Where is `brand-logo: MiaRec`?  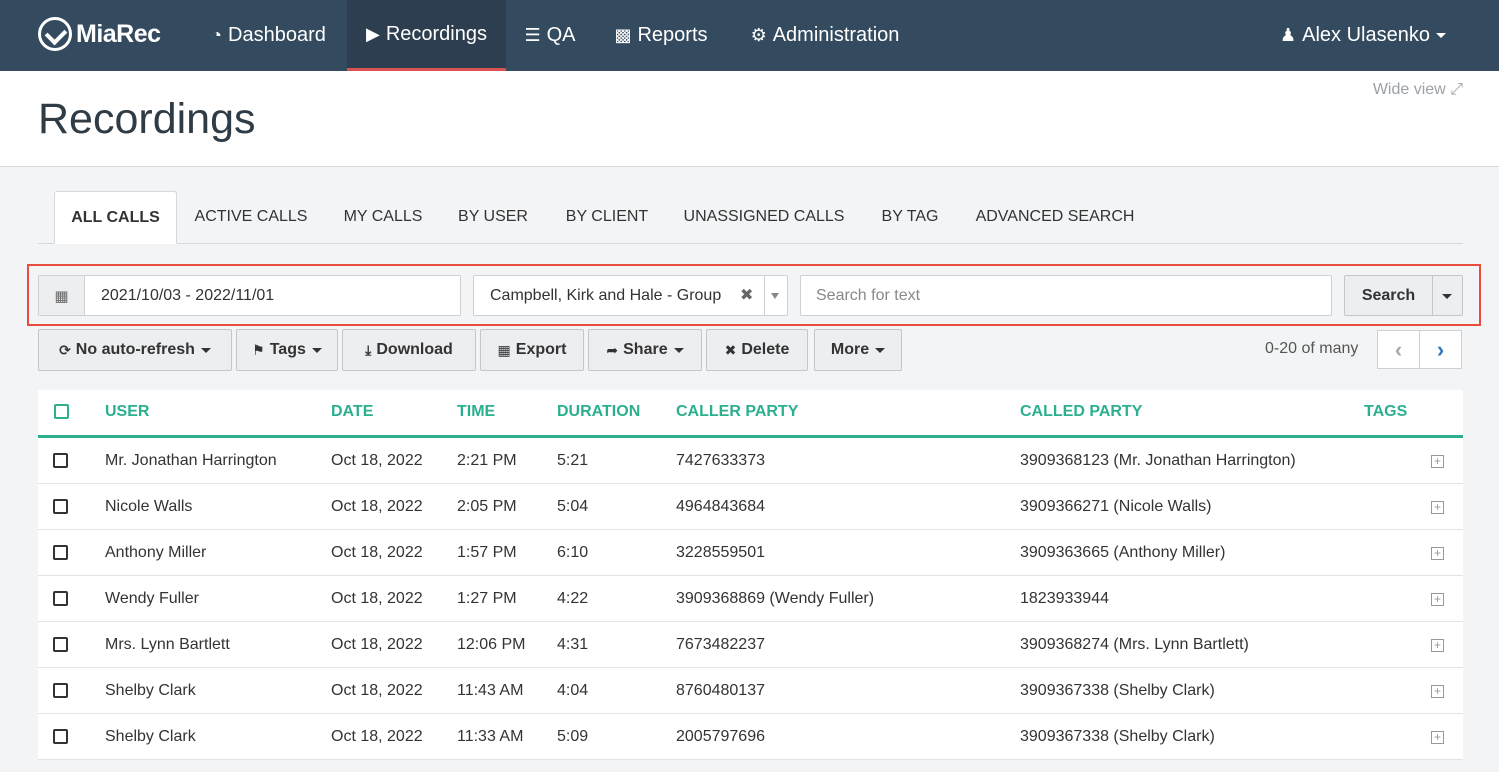 brand-logo: MiaRec is located at coordinates (99, 34).